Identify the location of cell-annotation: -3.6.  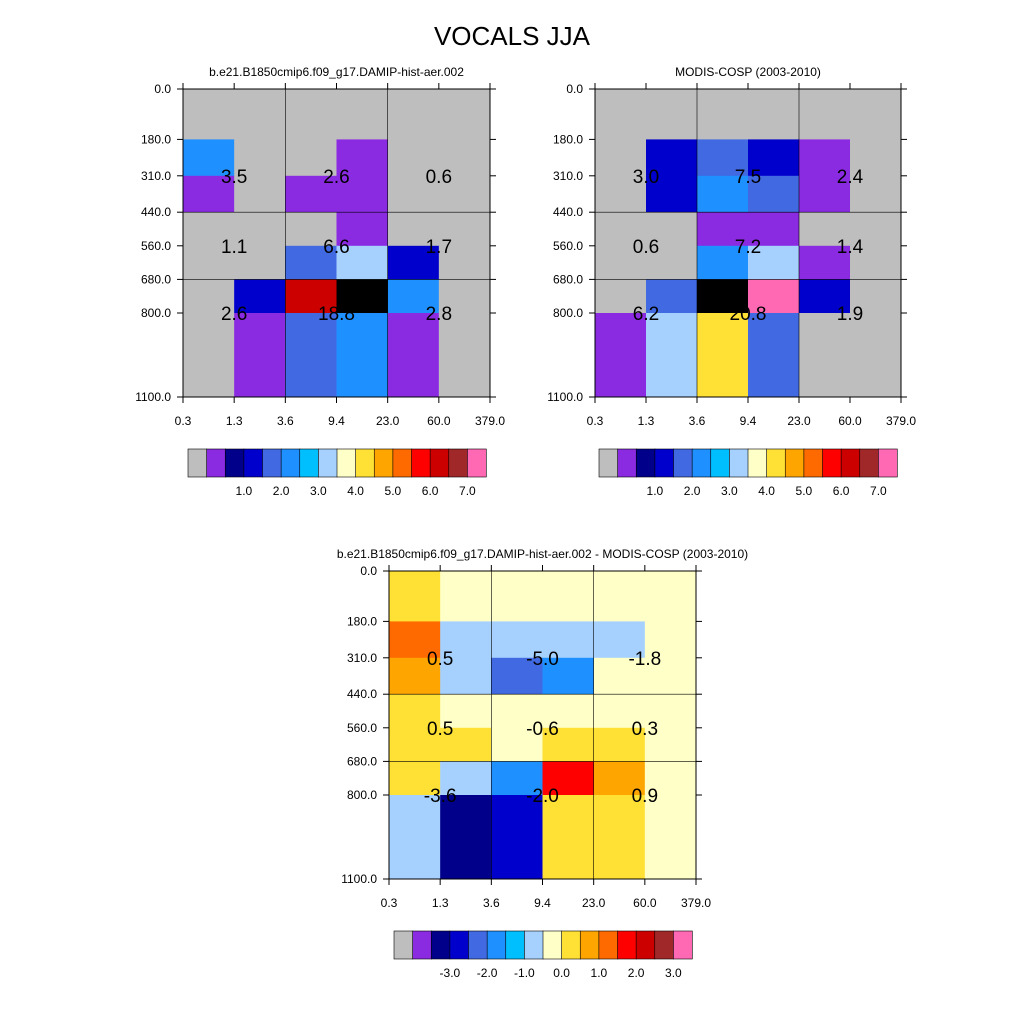
(440, 796).